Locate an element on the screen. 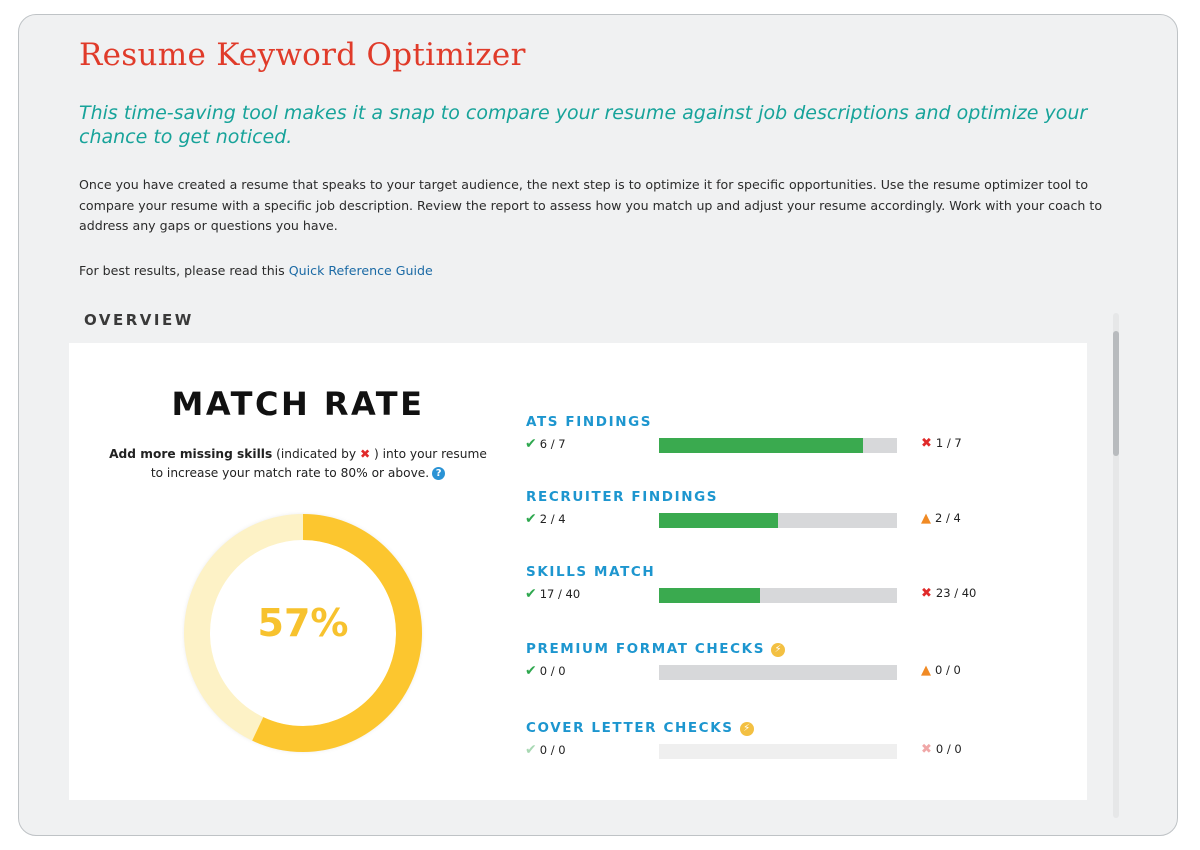  metric-failed: ✖ 0 / 0 is located at coordinates (941, 749).